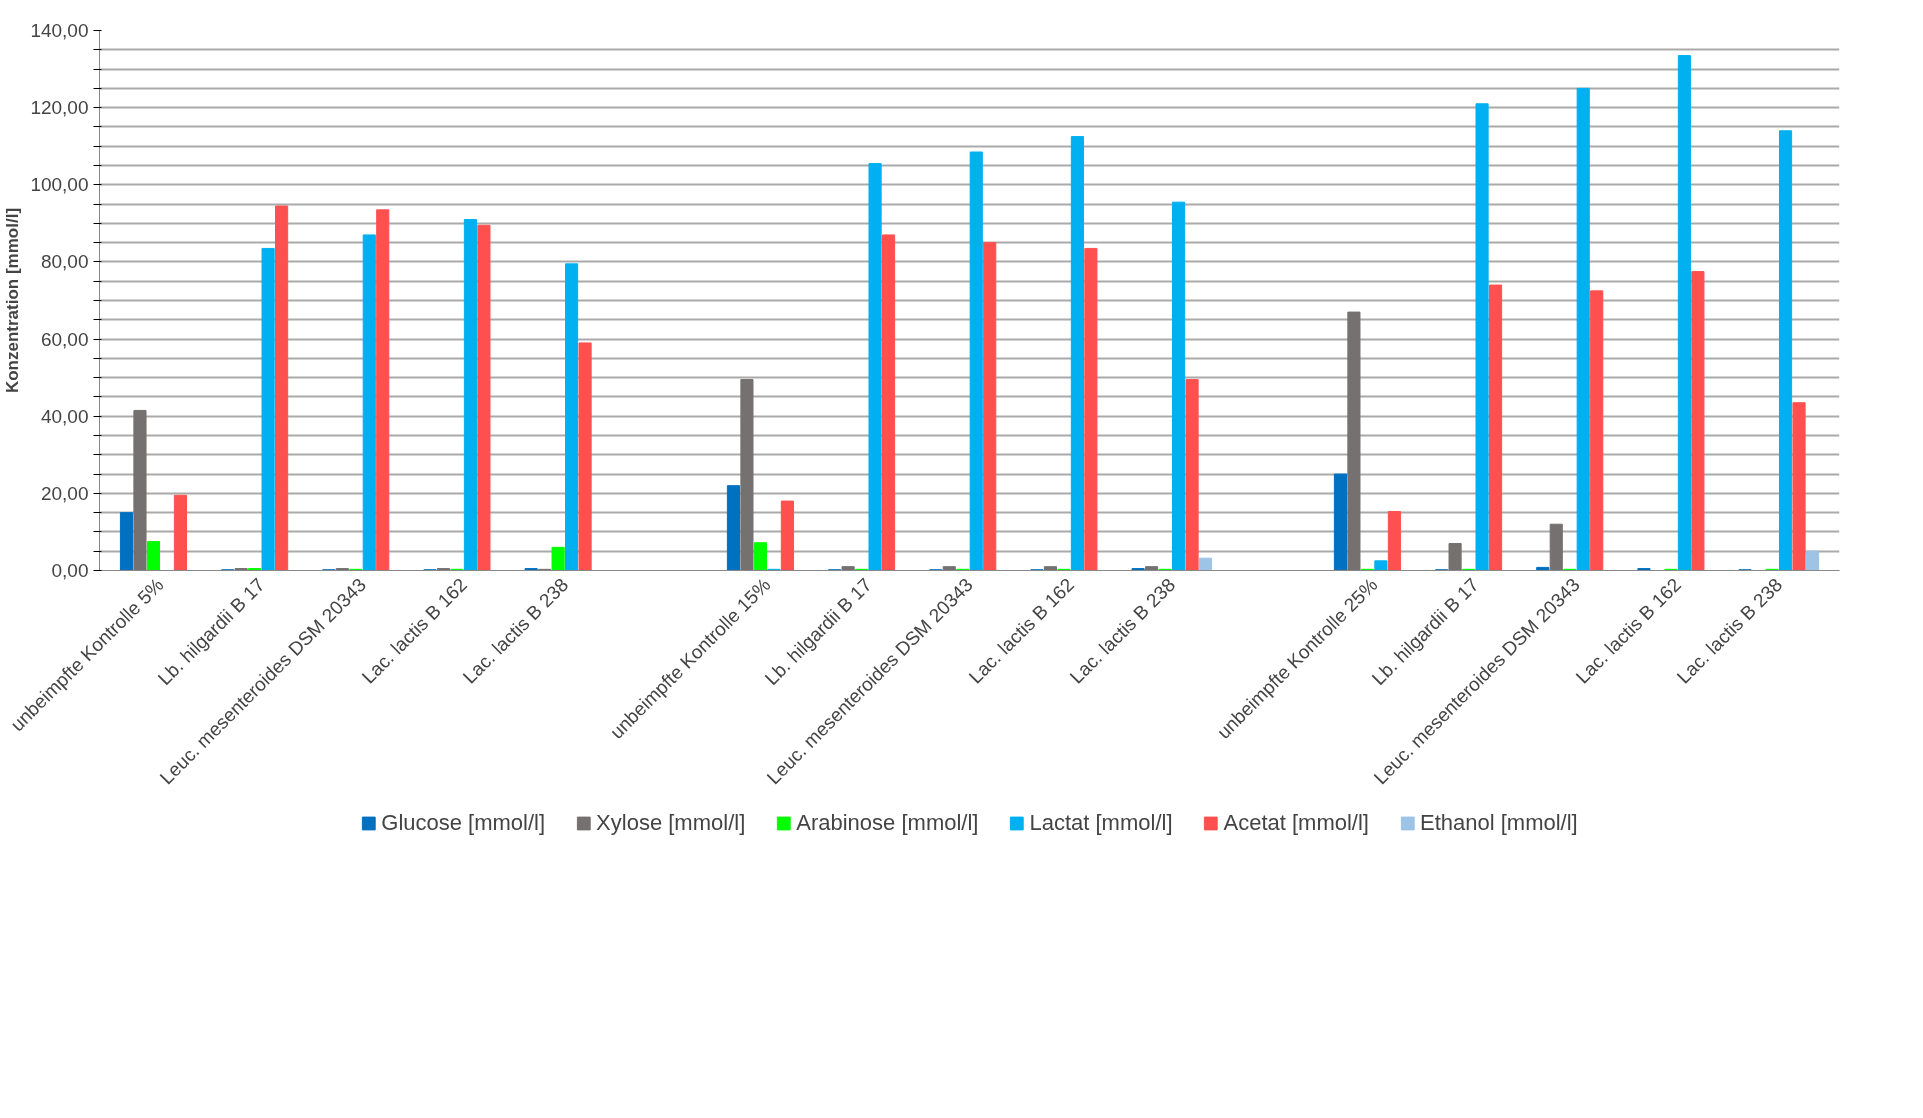 This screenshot has height=1118, width=1923. I want to click on y-tick-label: 60,00, so click(64, 339).